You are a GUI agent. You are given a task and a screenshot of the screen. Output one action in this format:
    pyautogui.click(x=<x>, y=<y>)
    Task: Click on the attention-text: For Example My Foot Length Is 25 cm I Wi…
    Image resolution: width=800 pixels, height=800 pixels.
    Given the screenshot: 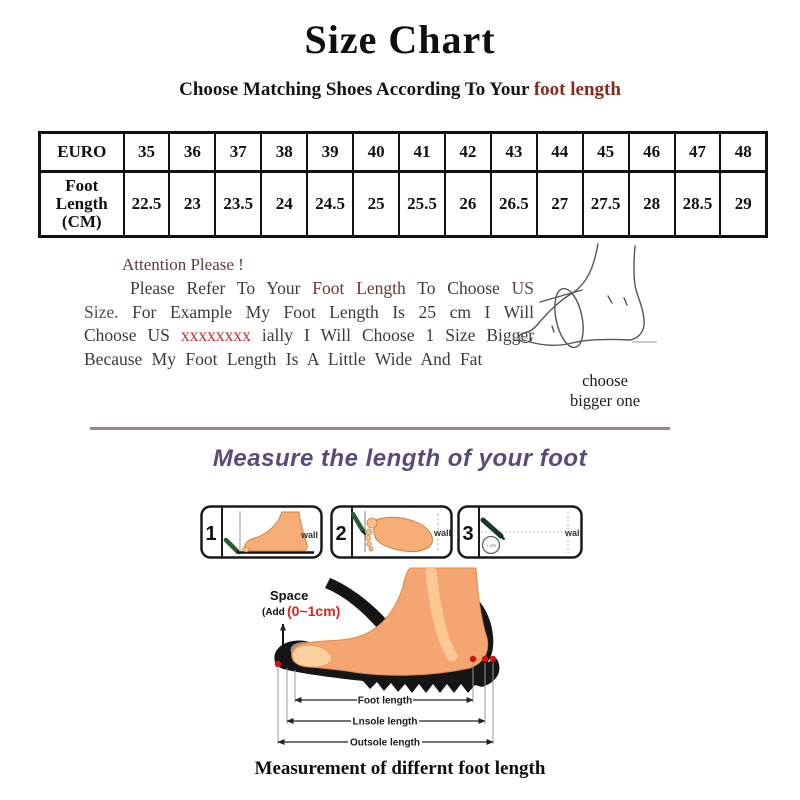 What is the action you would take?
    pyautogui.click(x=309, y=323)
    